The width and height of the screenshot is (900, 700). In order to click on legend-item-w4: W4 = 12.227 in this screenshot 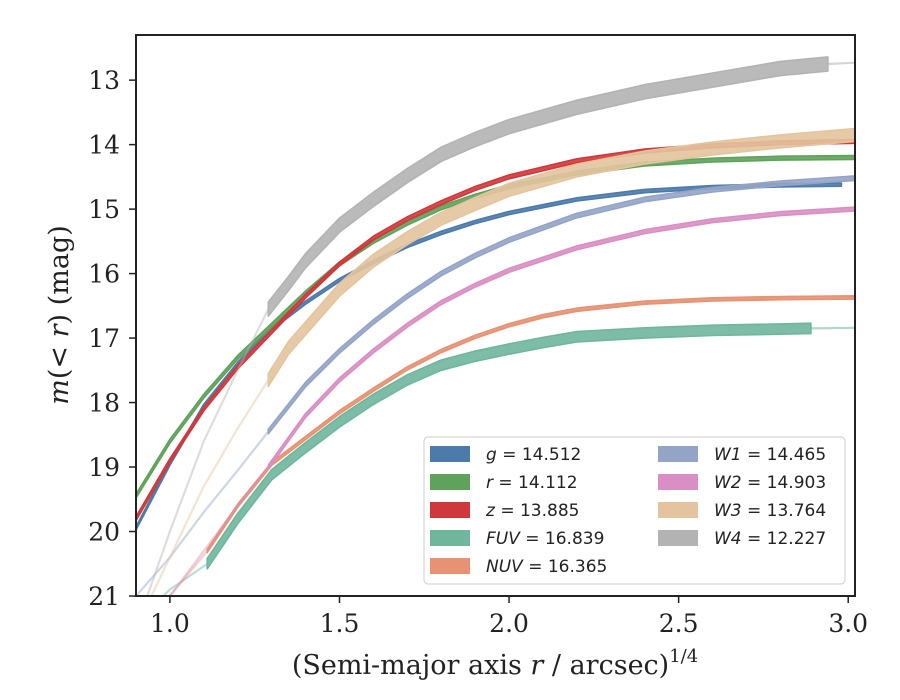, I will do `click(742, 539)`.